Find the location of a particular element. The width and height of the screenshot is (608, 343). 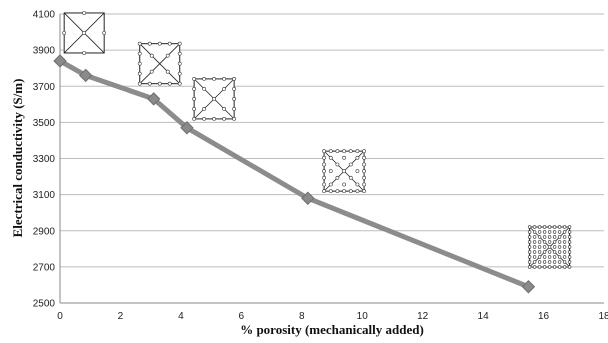

x-tick-label: 6 is located at coordinates (242, 316).